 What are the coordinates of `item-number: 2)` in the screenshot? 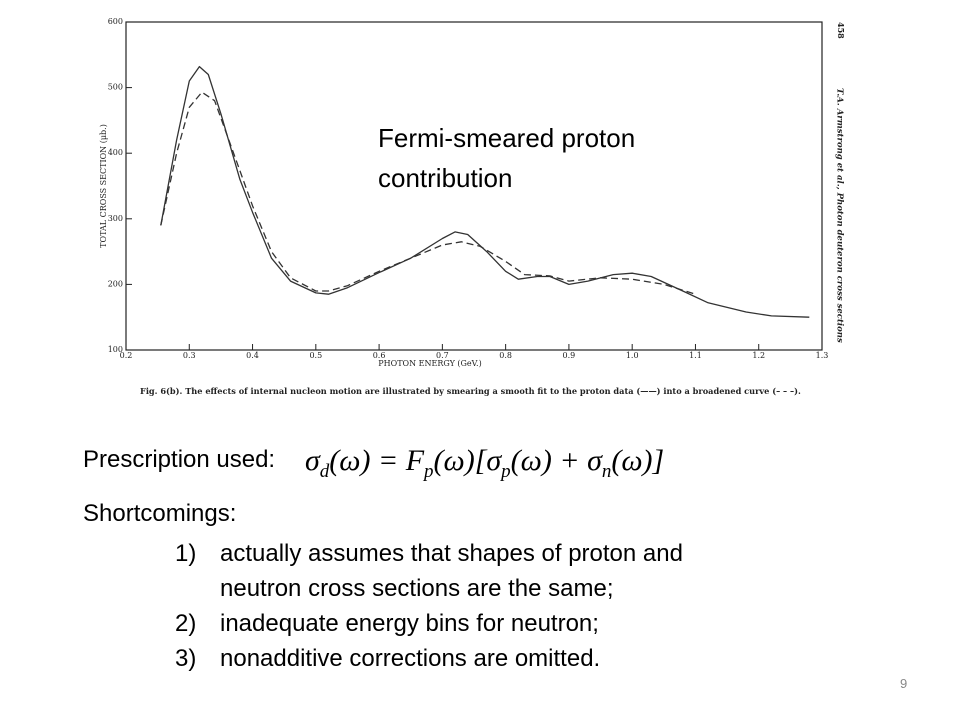 It's located at (186, 623).